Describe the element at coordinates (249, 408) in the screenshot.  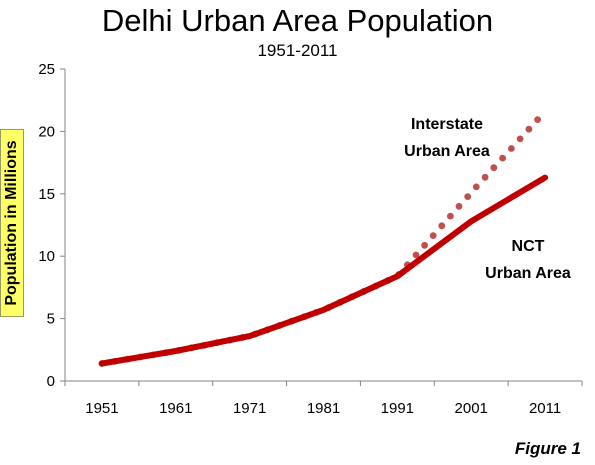
I see `x-tick-label: 1971` at that location.